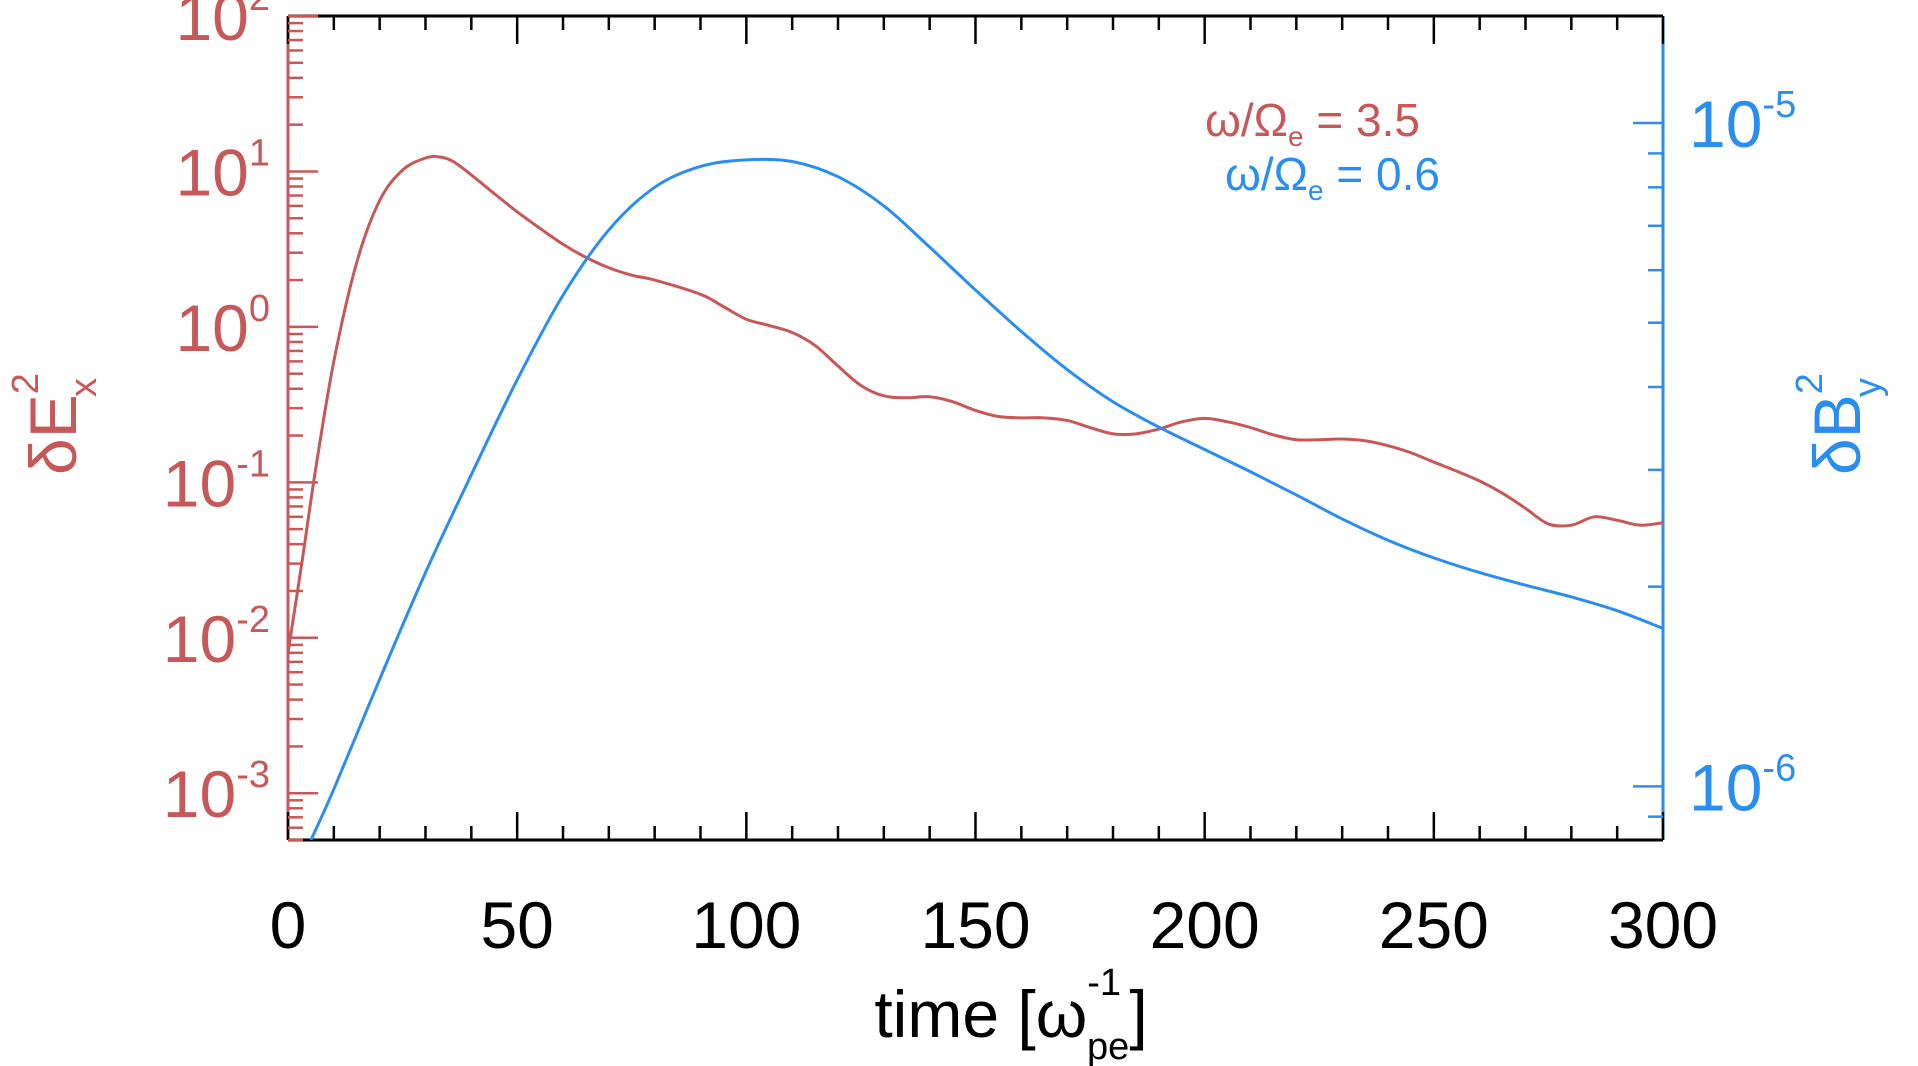  I want to click on x-axis-label: time [ω-1 pe], so click(1010, 1014).